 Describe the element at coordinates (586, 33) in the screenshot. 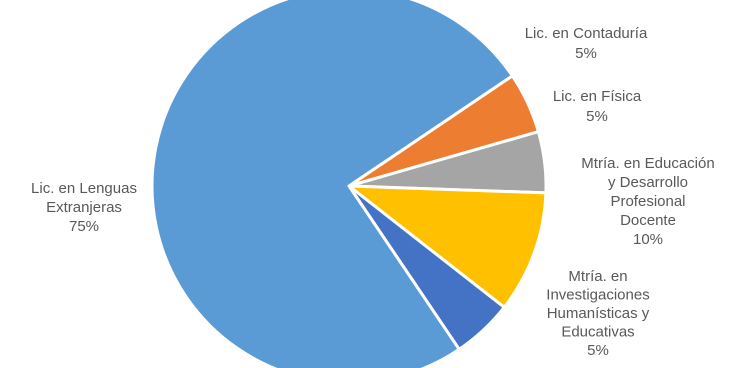

I see `slice-label-line: Lic. en Contaduría` at that location.